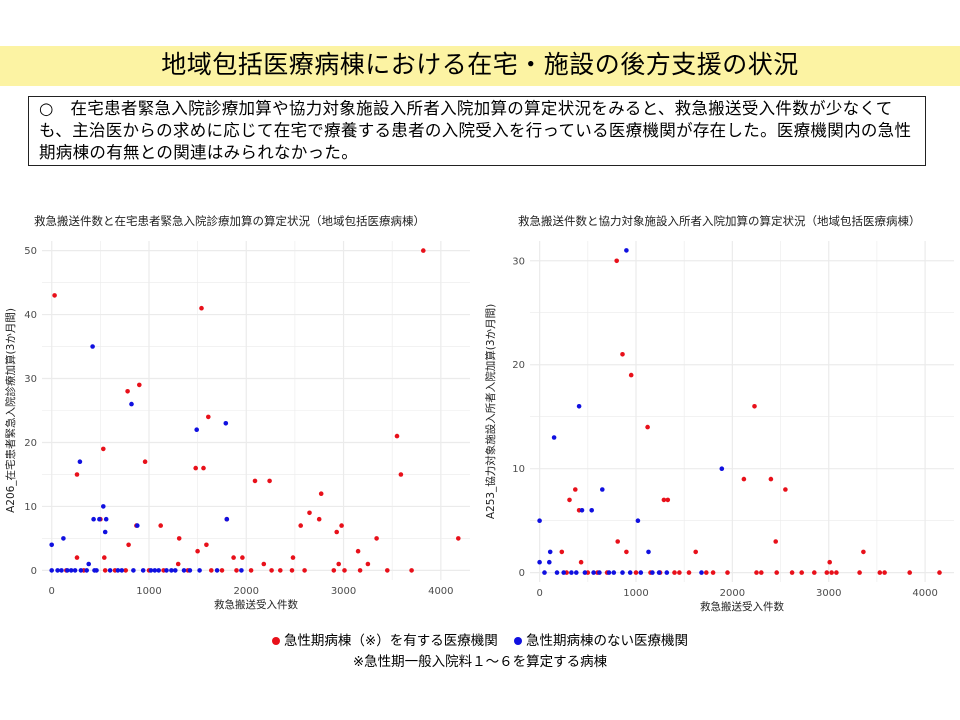  What do you see at coordinates (390, 641) in the screenshot?
I see `legend-label-with-acute: 急性期病棟（※）を有する医療機関` at bounding box center [390, 641].